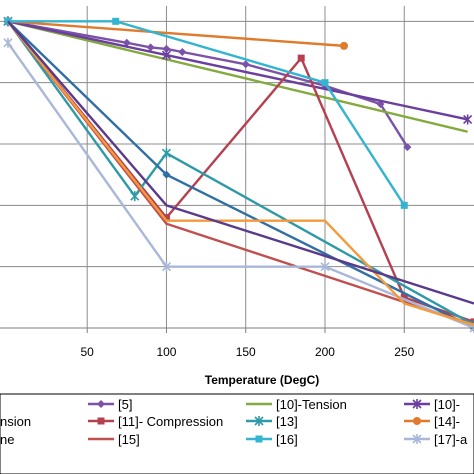 This screenshot has height=474, width=474. Describe the element at coordinates (311, 404) in the screenshot. I see `legend-label: [10]-Tension` at that location.